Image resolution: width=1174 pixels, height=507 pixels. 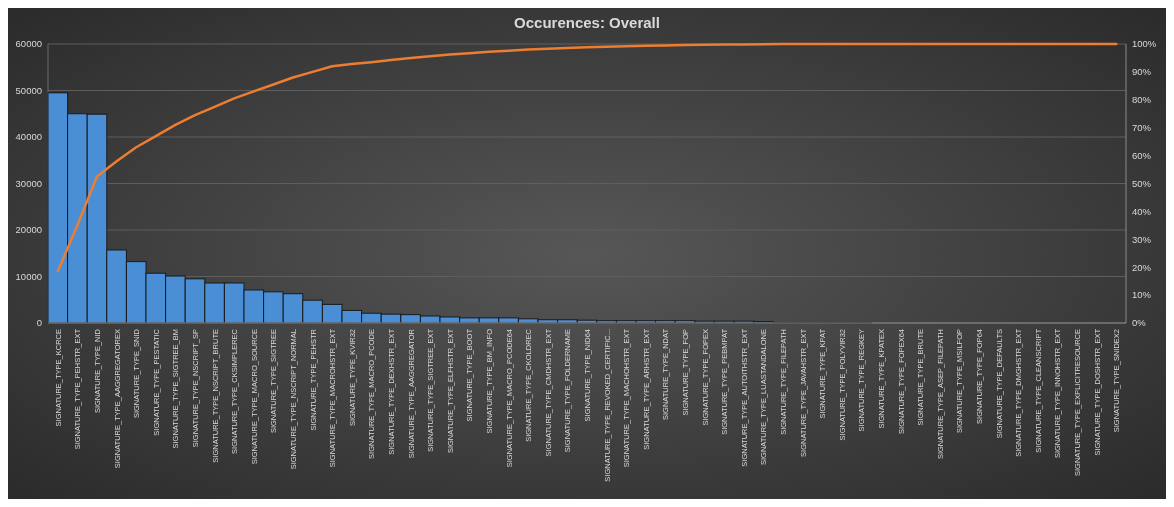 What do you see at coordinates (1142, 211) in the screenshot?
I see `y2-tick-label: 40%` at bounding box center [1142, 211].